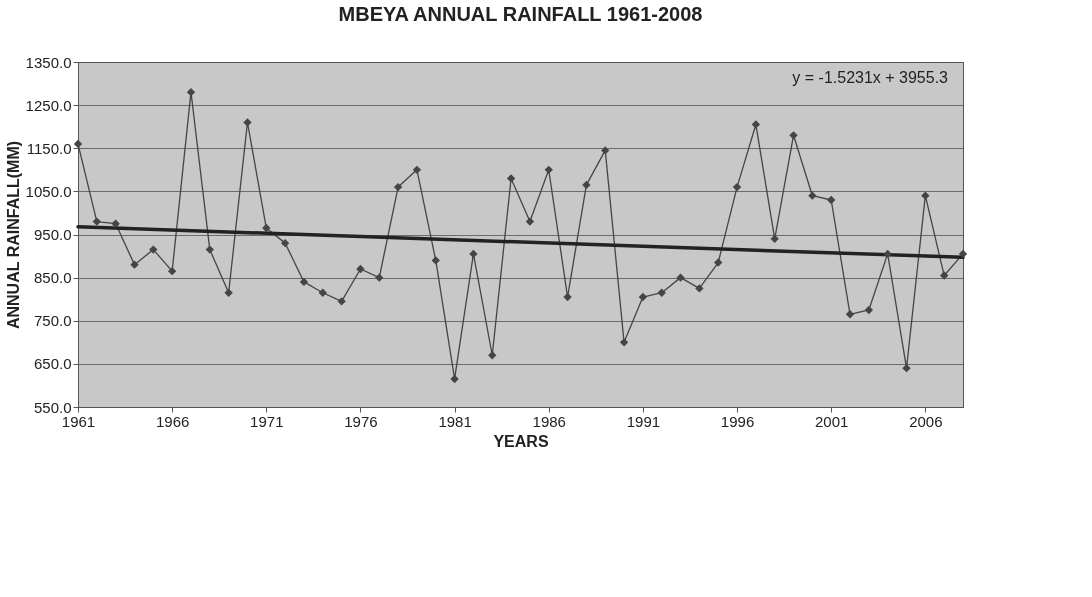  What do you see at coordinates (172, 421) in the screenshot?
I see `x-tick-label: 1966` at bounding box center [172, 421].